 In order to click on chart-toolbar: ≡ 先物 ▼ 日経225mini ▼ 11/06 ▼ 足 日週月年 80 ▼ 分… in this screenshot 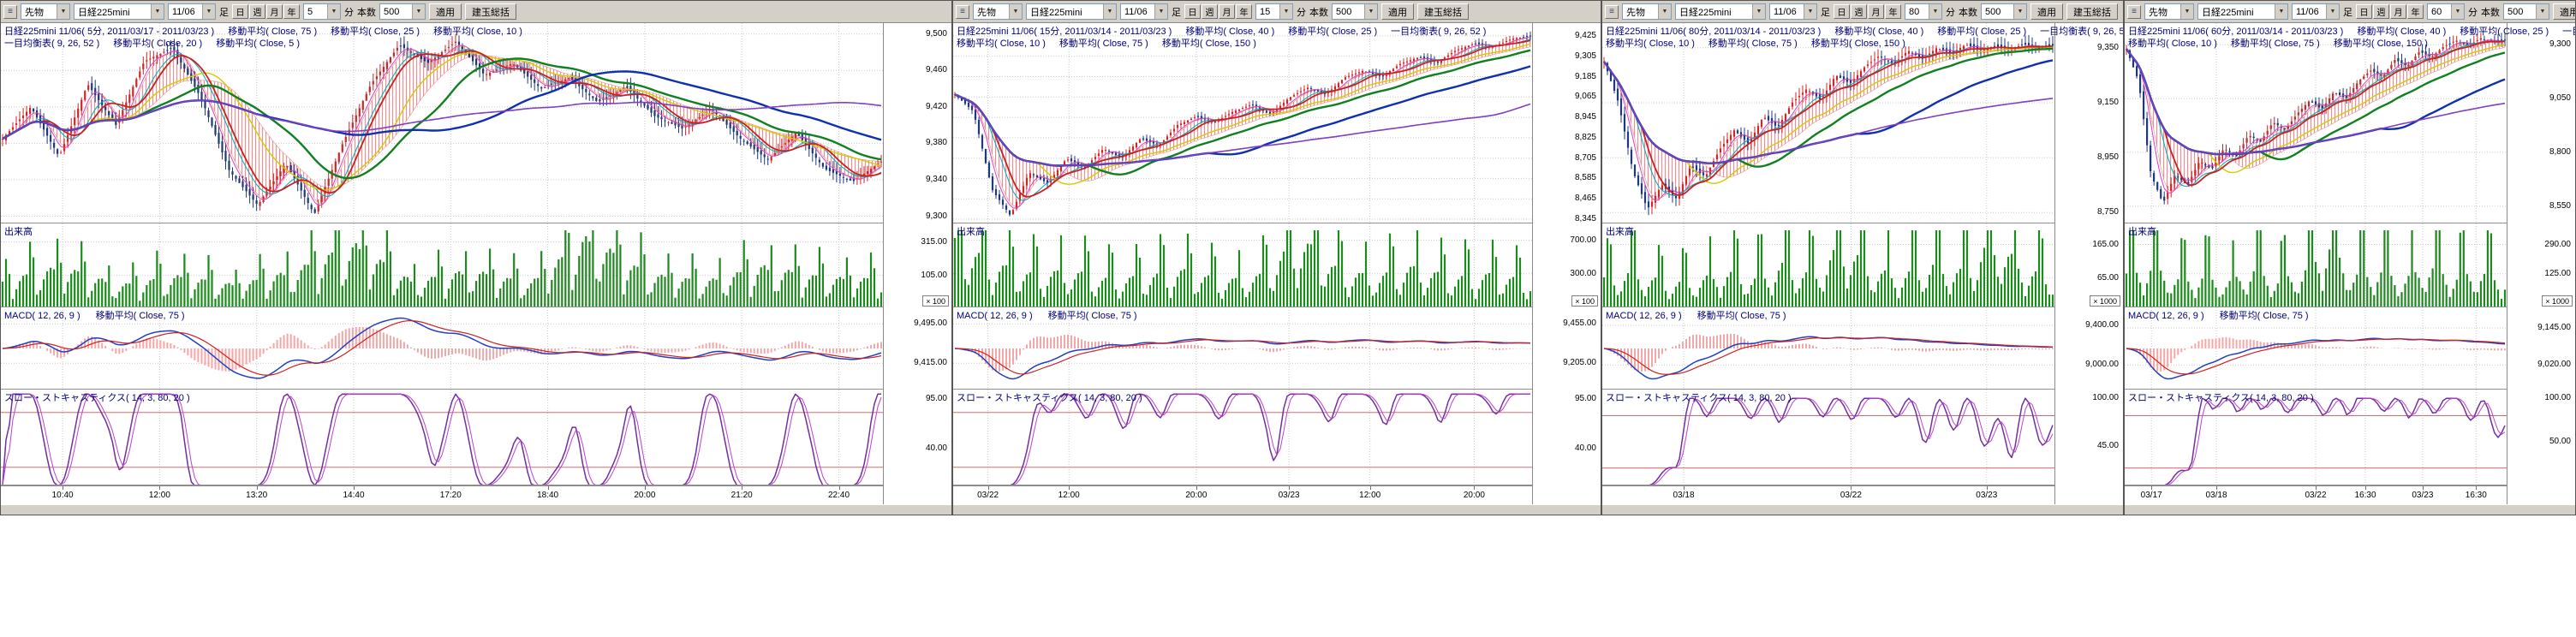, I will do `click(1862, 12)`.